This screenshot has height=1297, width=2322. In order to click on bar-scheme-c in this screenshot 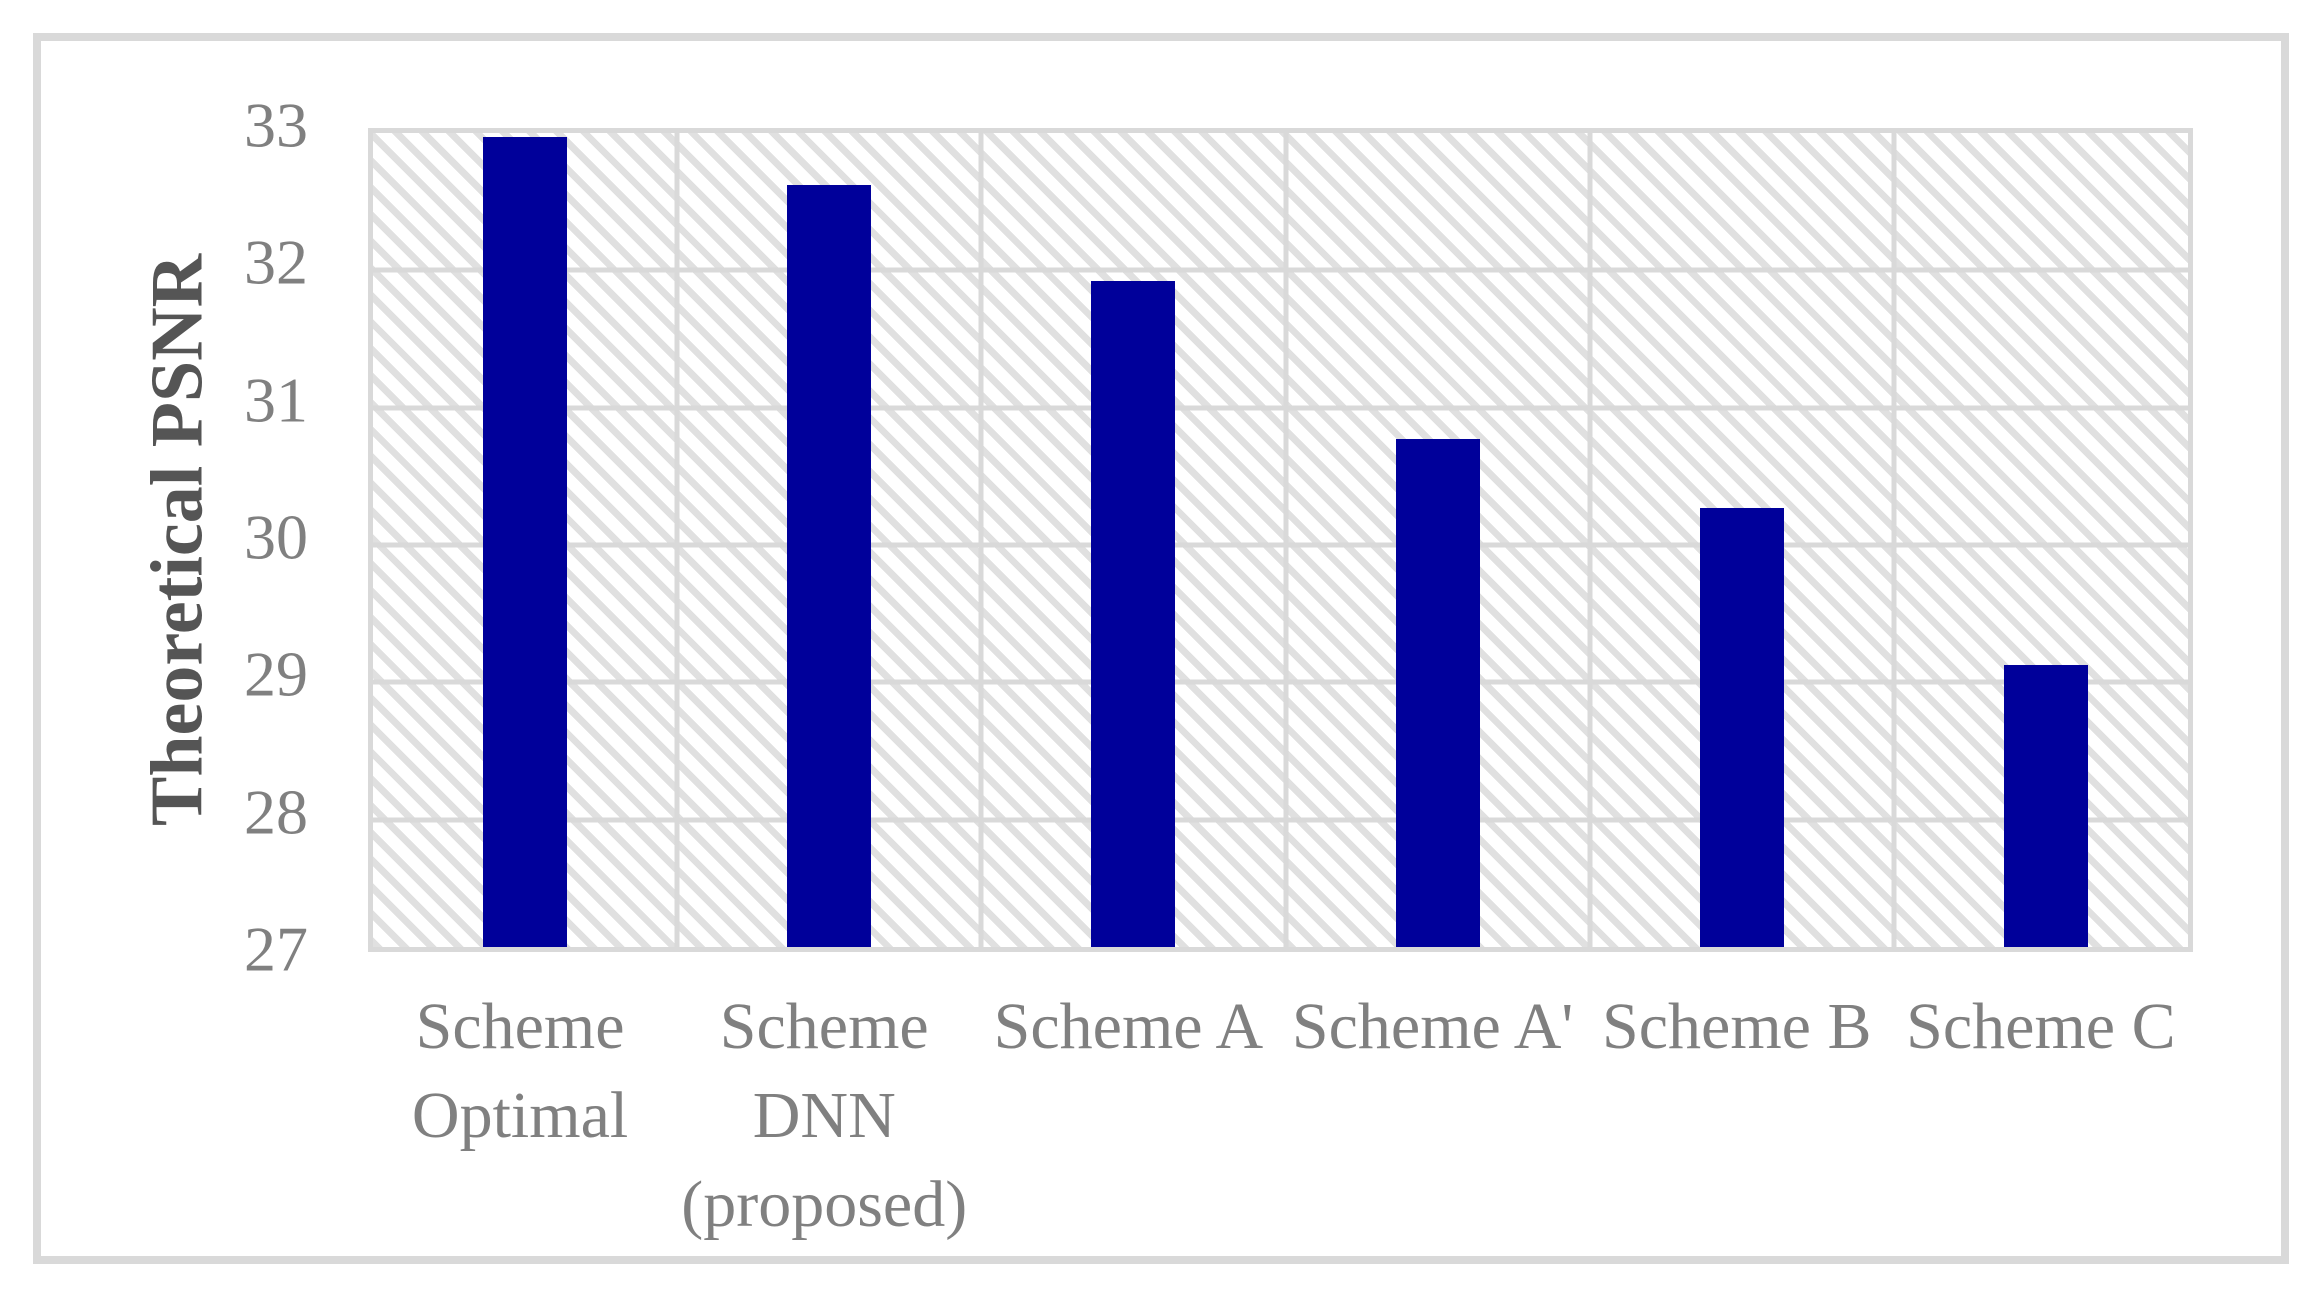, I will do `click(2045, 806)`.